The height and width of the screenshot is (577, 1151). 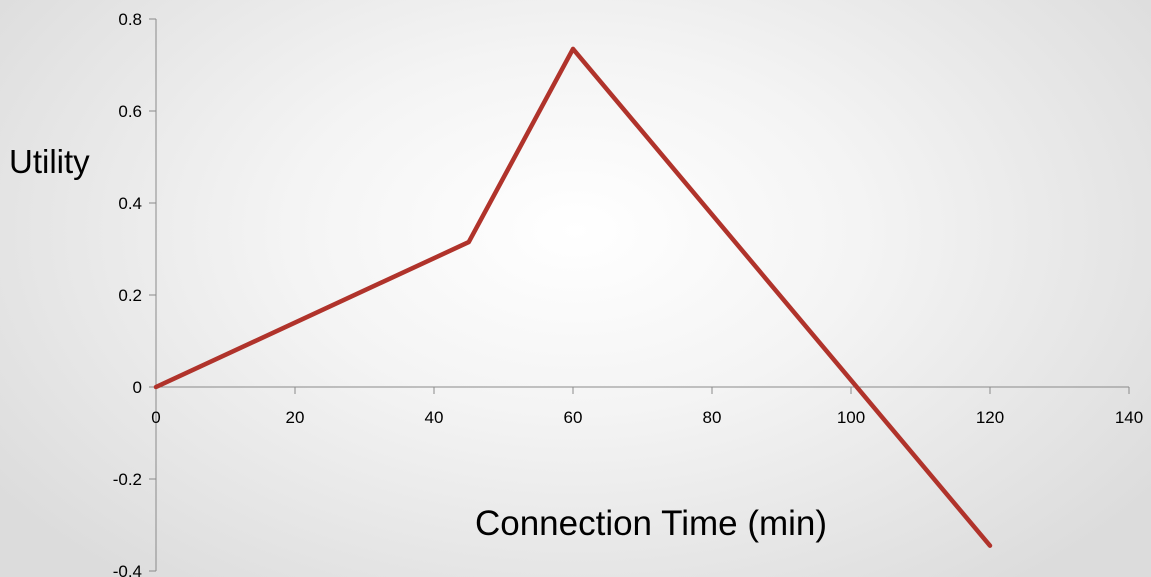 What do you see at coordinates (1129, 417) in the screenshot?
I see `x-tick-label: 140` at bounding box center [1129, 417].